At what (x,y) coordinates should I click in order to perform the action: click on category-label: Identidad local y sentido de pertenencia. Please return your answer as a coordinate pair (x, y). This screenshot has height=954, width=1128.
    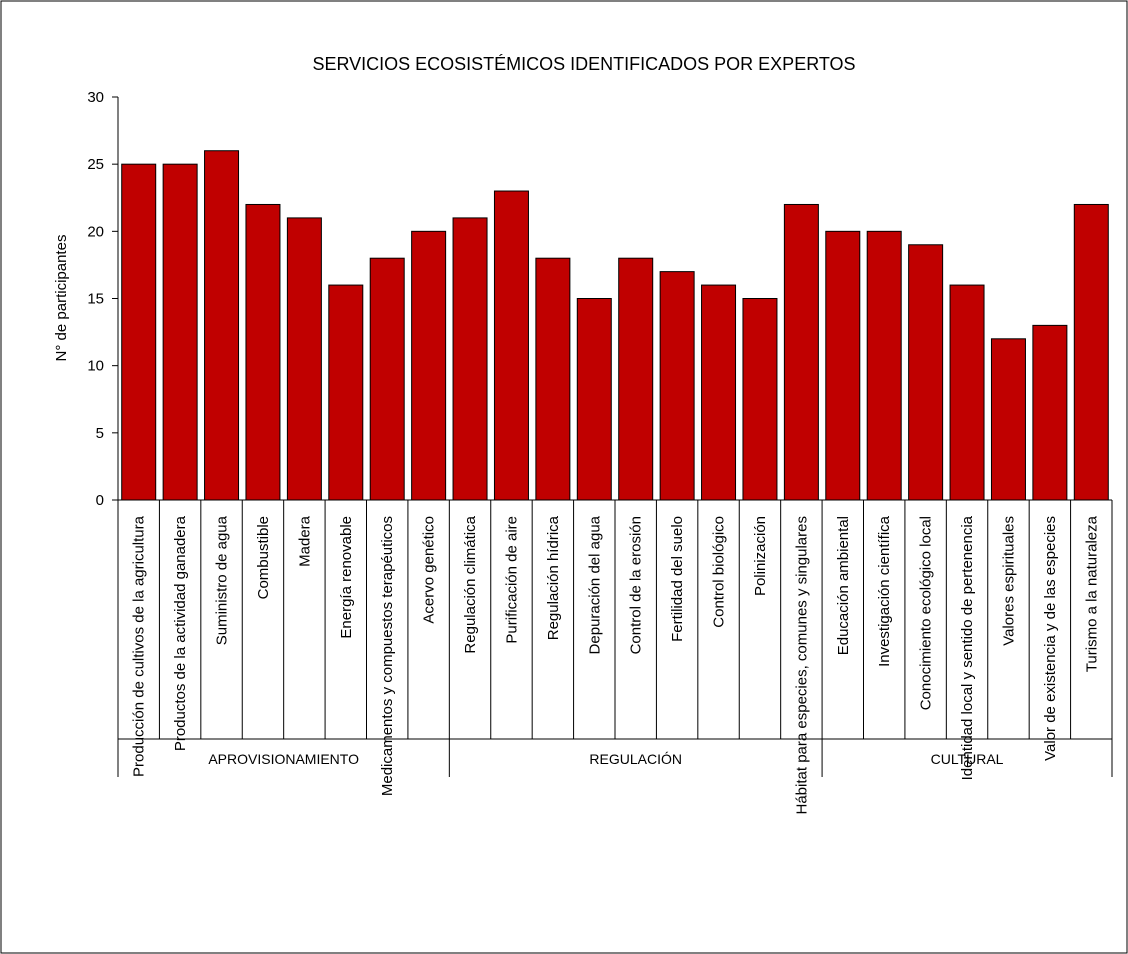
    Looking at the image, I should click on (967, 647).